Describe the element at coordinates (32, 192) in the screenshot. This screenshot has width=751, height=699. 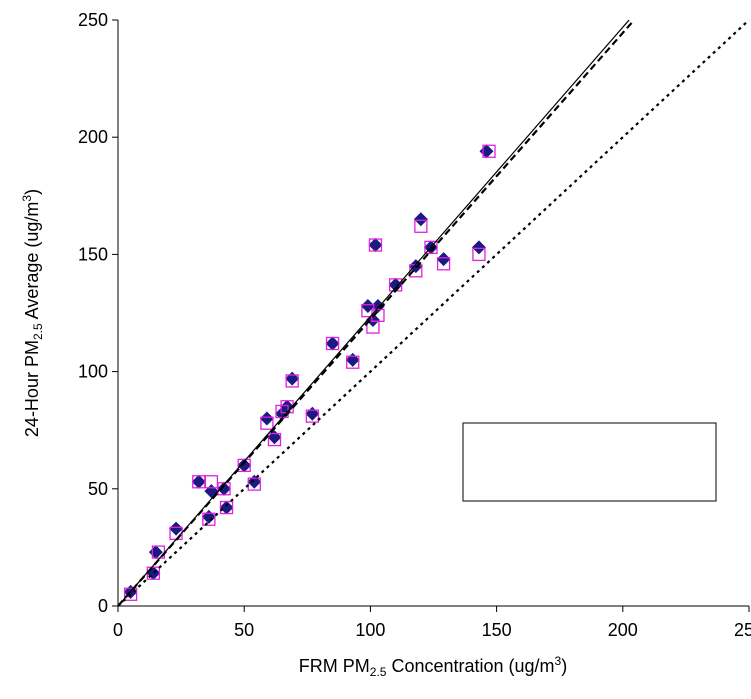
I see `y-axis-label-part: )` at that location.